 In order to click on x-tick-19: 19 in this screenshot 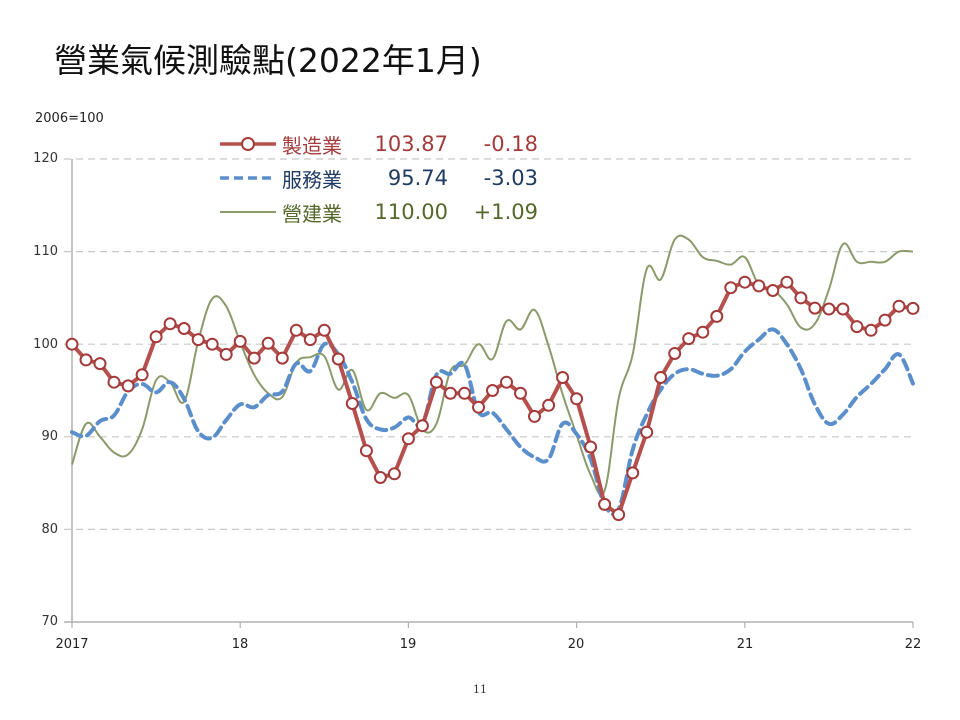, I will do `click(408, 644)`.